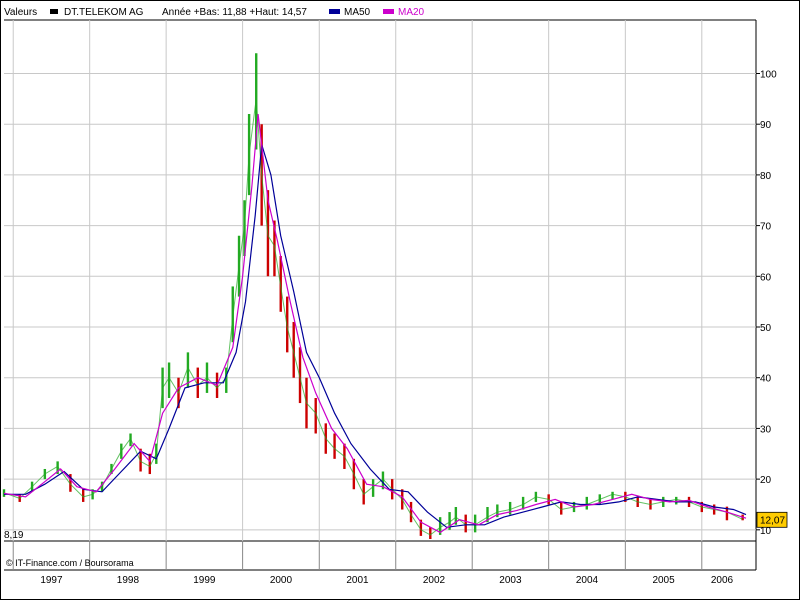 This screenshot has width=800, height=600. What do you see at coordinates (766, 531) in the screenshot?
I see `y-tick-label: 10` at bounding box center [766, 531].